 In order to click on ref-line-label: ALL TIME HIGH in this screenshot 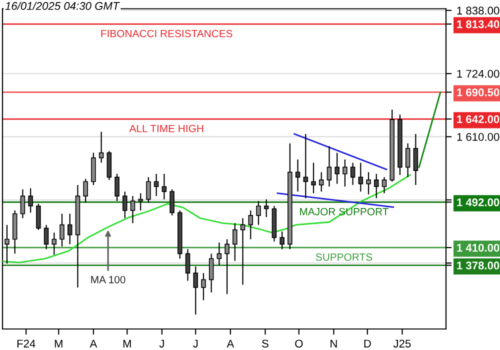, I will do `click(166, 128)`.